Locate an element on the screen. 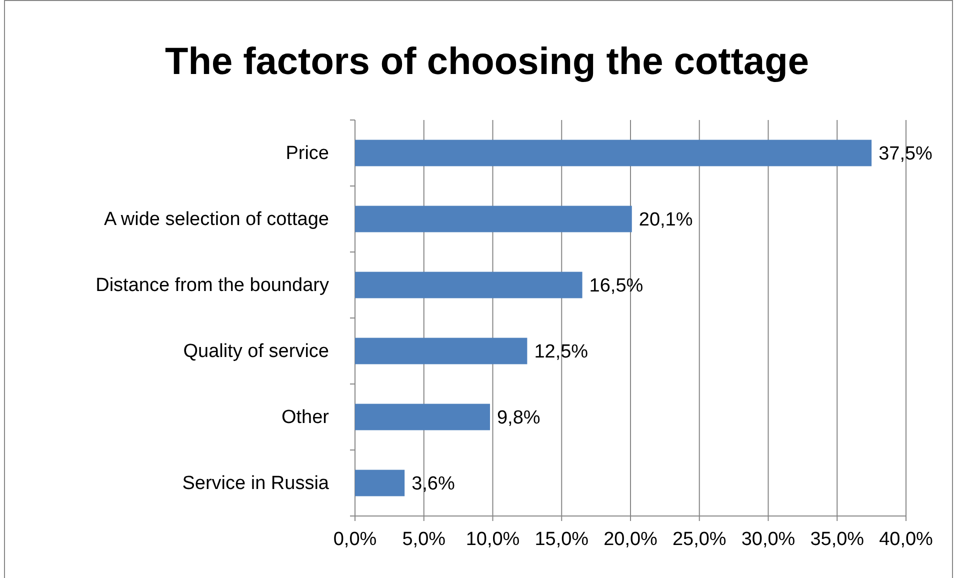 The height and width of the screenshot is (578, 956). x-tick-label: 5,0% is located at coordinates (424, 539).